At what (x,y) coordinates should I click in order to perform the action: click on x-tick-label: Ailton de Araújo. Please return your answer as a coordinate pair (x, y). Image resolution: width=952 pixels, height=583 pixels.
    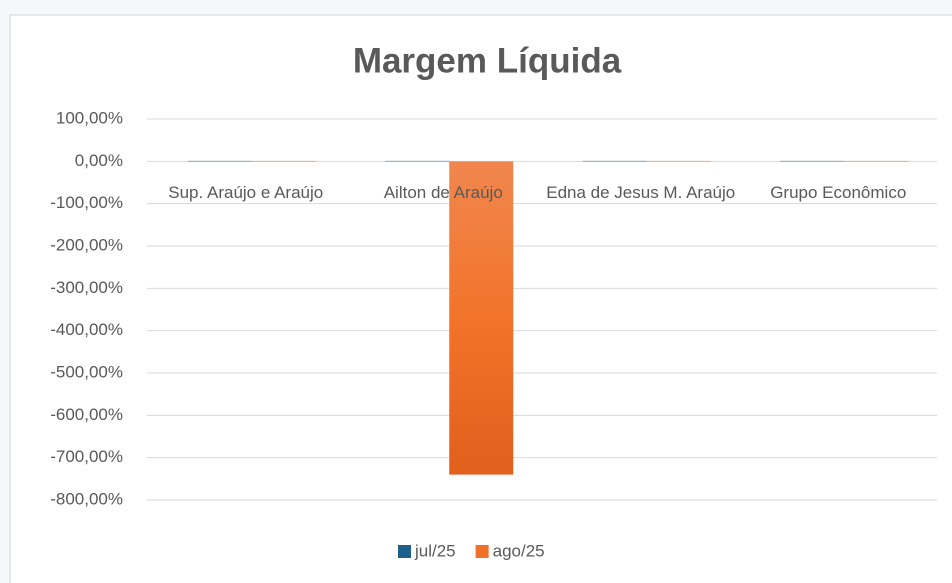
    Looking at the image, I should click on (443, 193).